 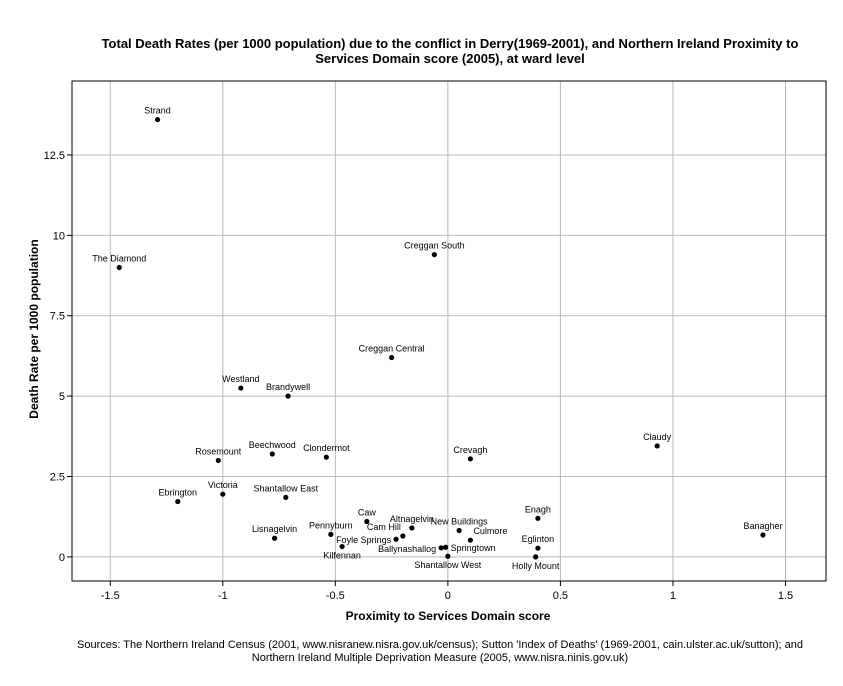 I want to click on point-label: Kilfennan, so click(x=342, y=556).